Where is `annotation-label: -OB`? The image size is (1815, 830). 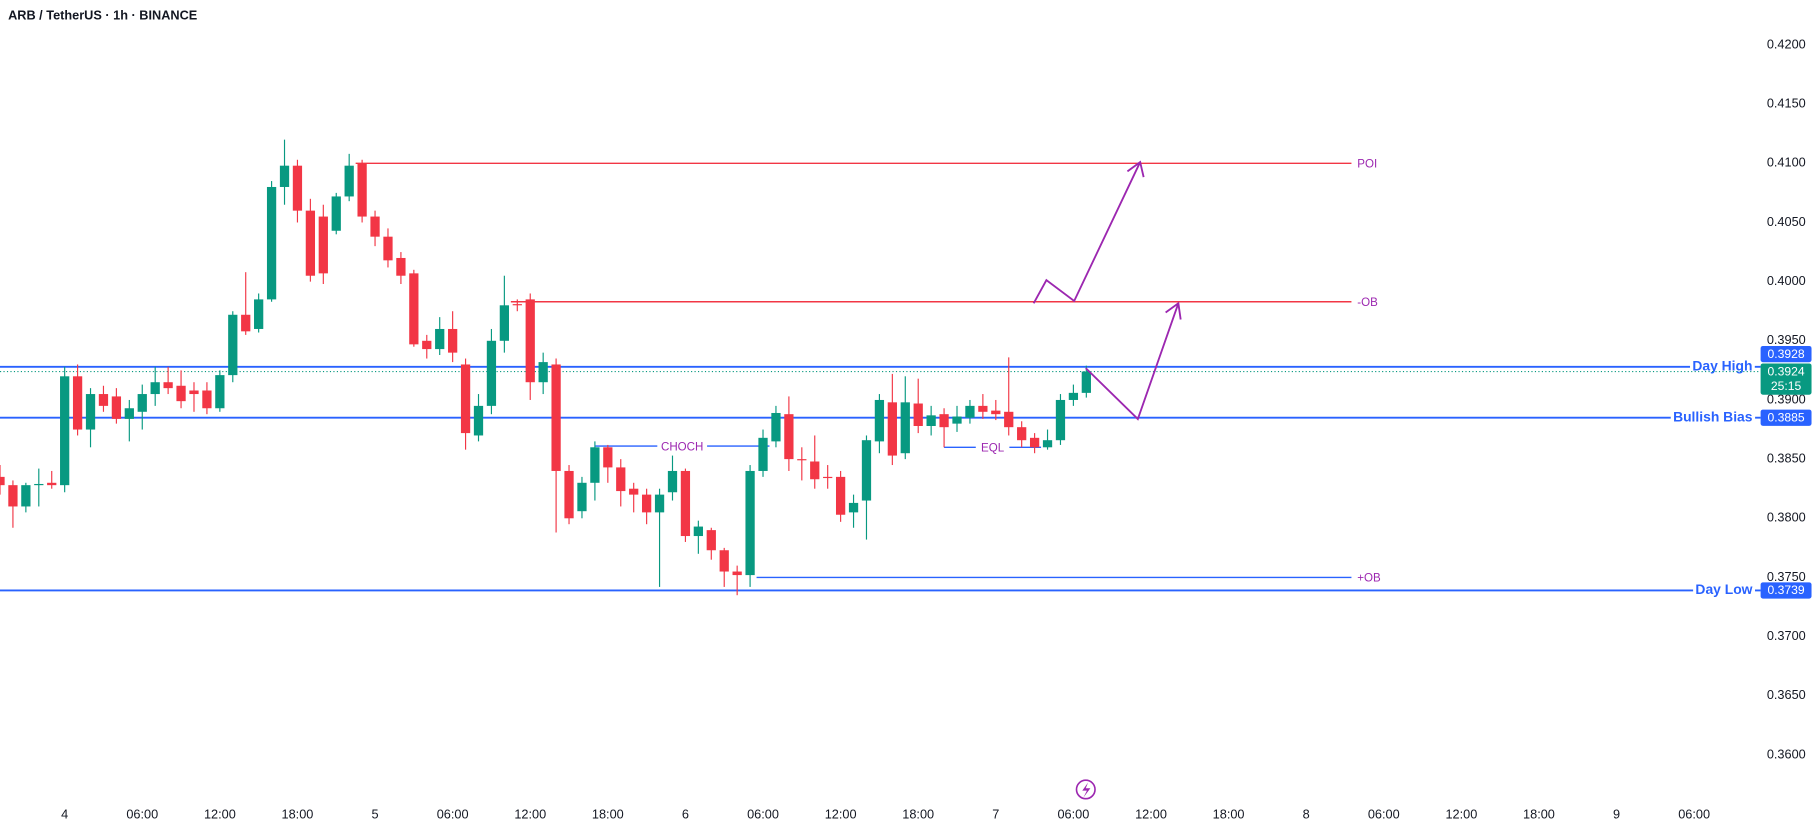
annotation-label: -OB is located at coordinates (1367, 303).